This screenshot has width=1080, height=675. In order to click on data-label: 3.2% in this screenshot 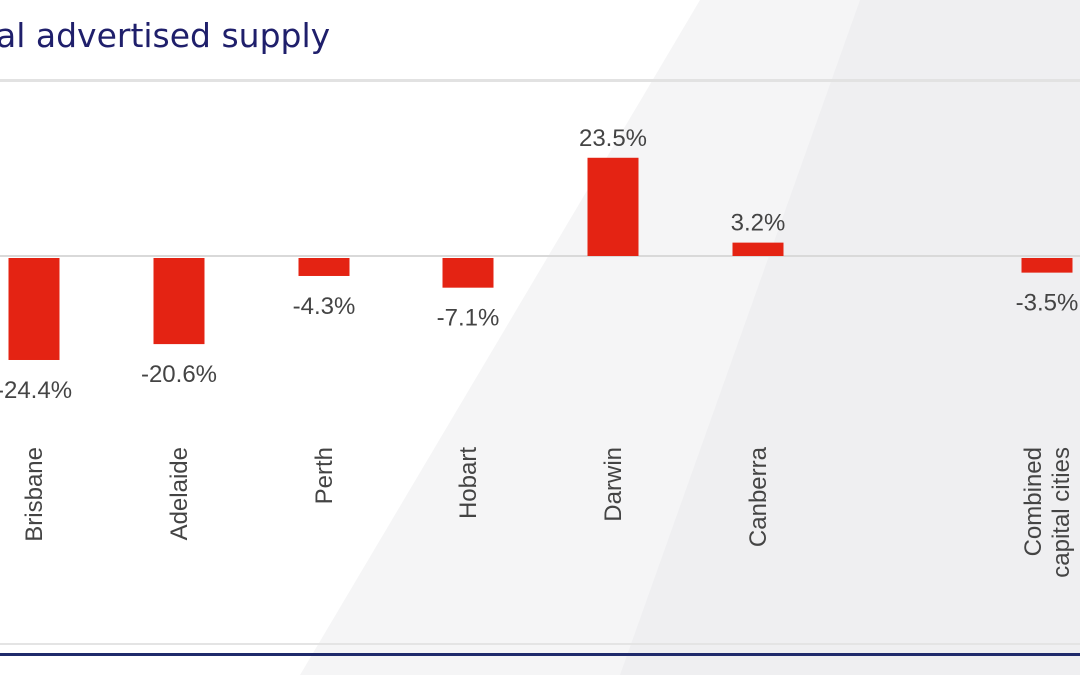, I will do `click(758, 223)`.